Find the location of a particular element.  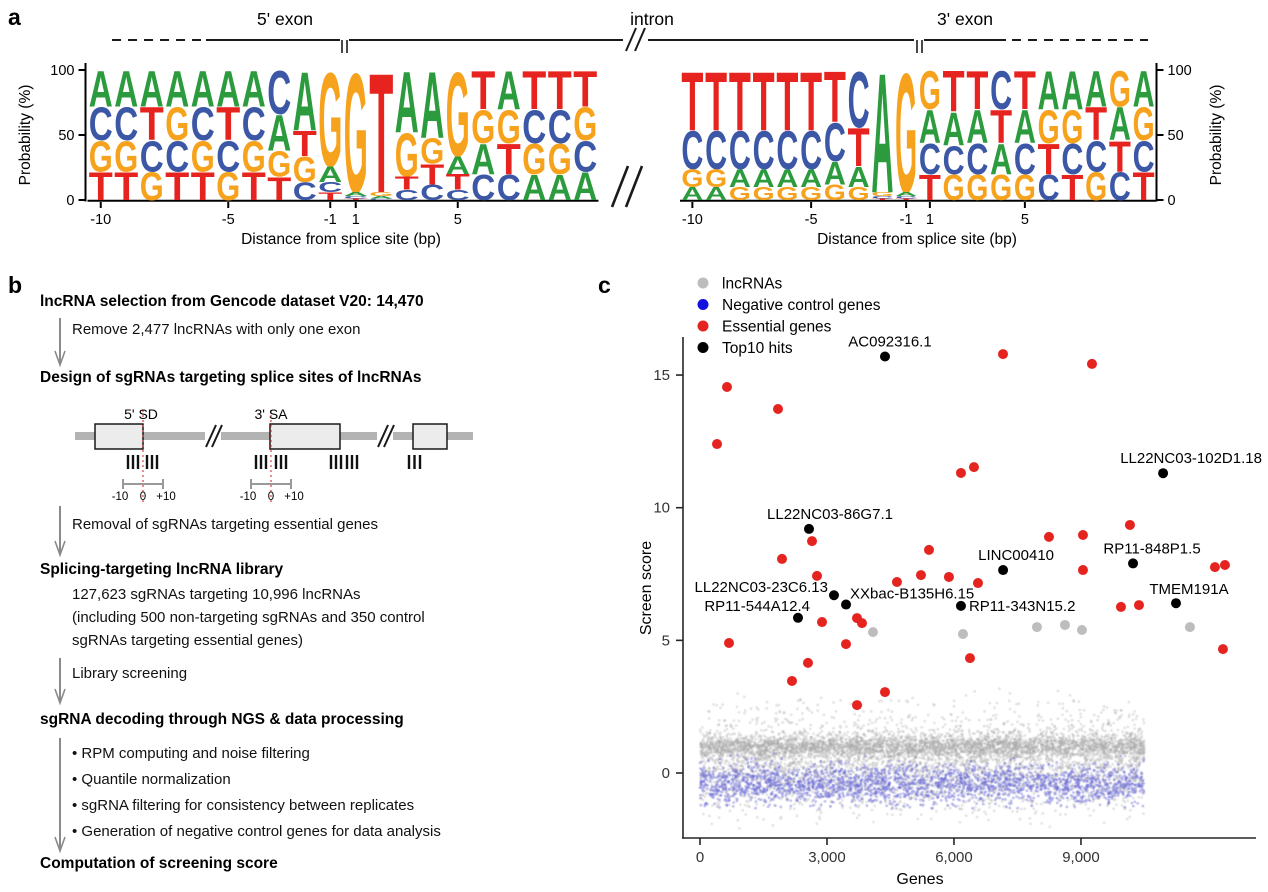

arrow-label-remove-one-exon: Remove 2,477 lncRNAs with only one exon is located at coordinates (216, 329).